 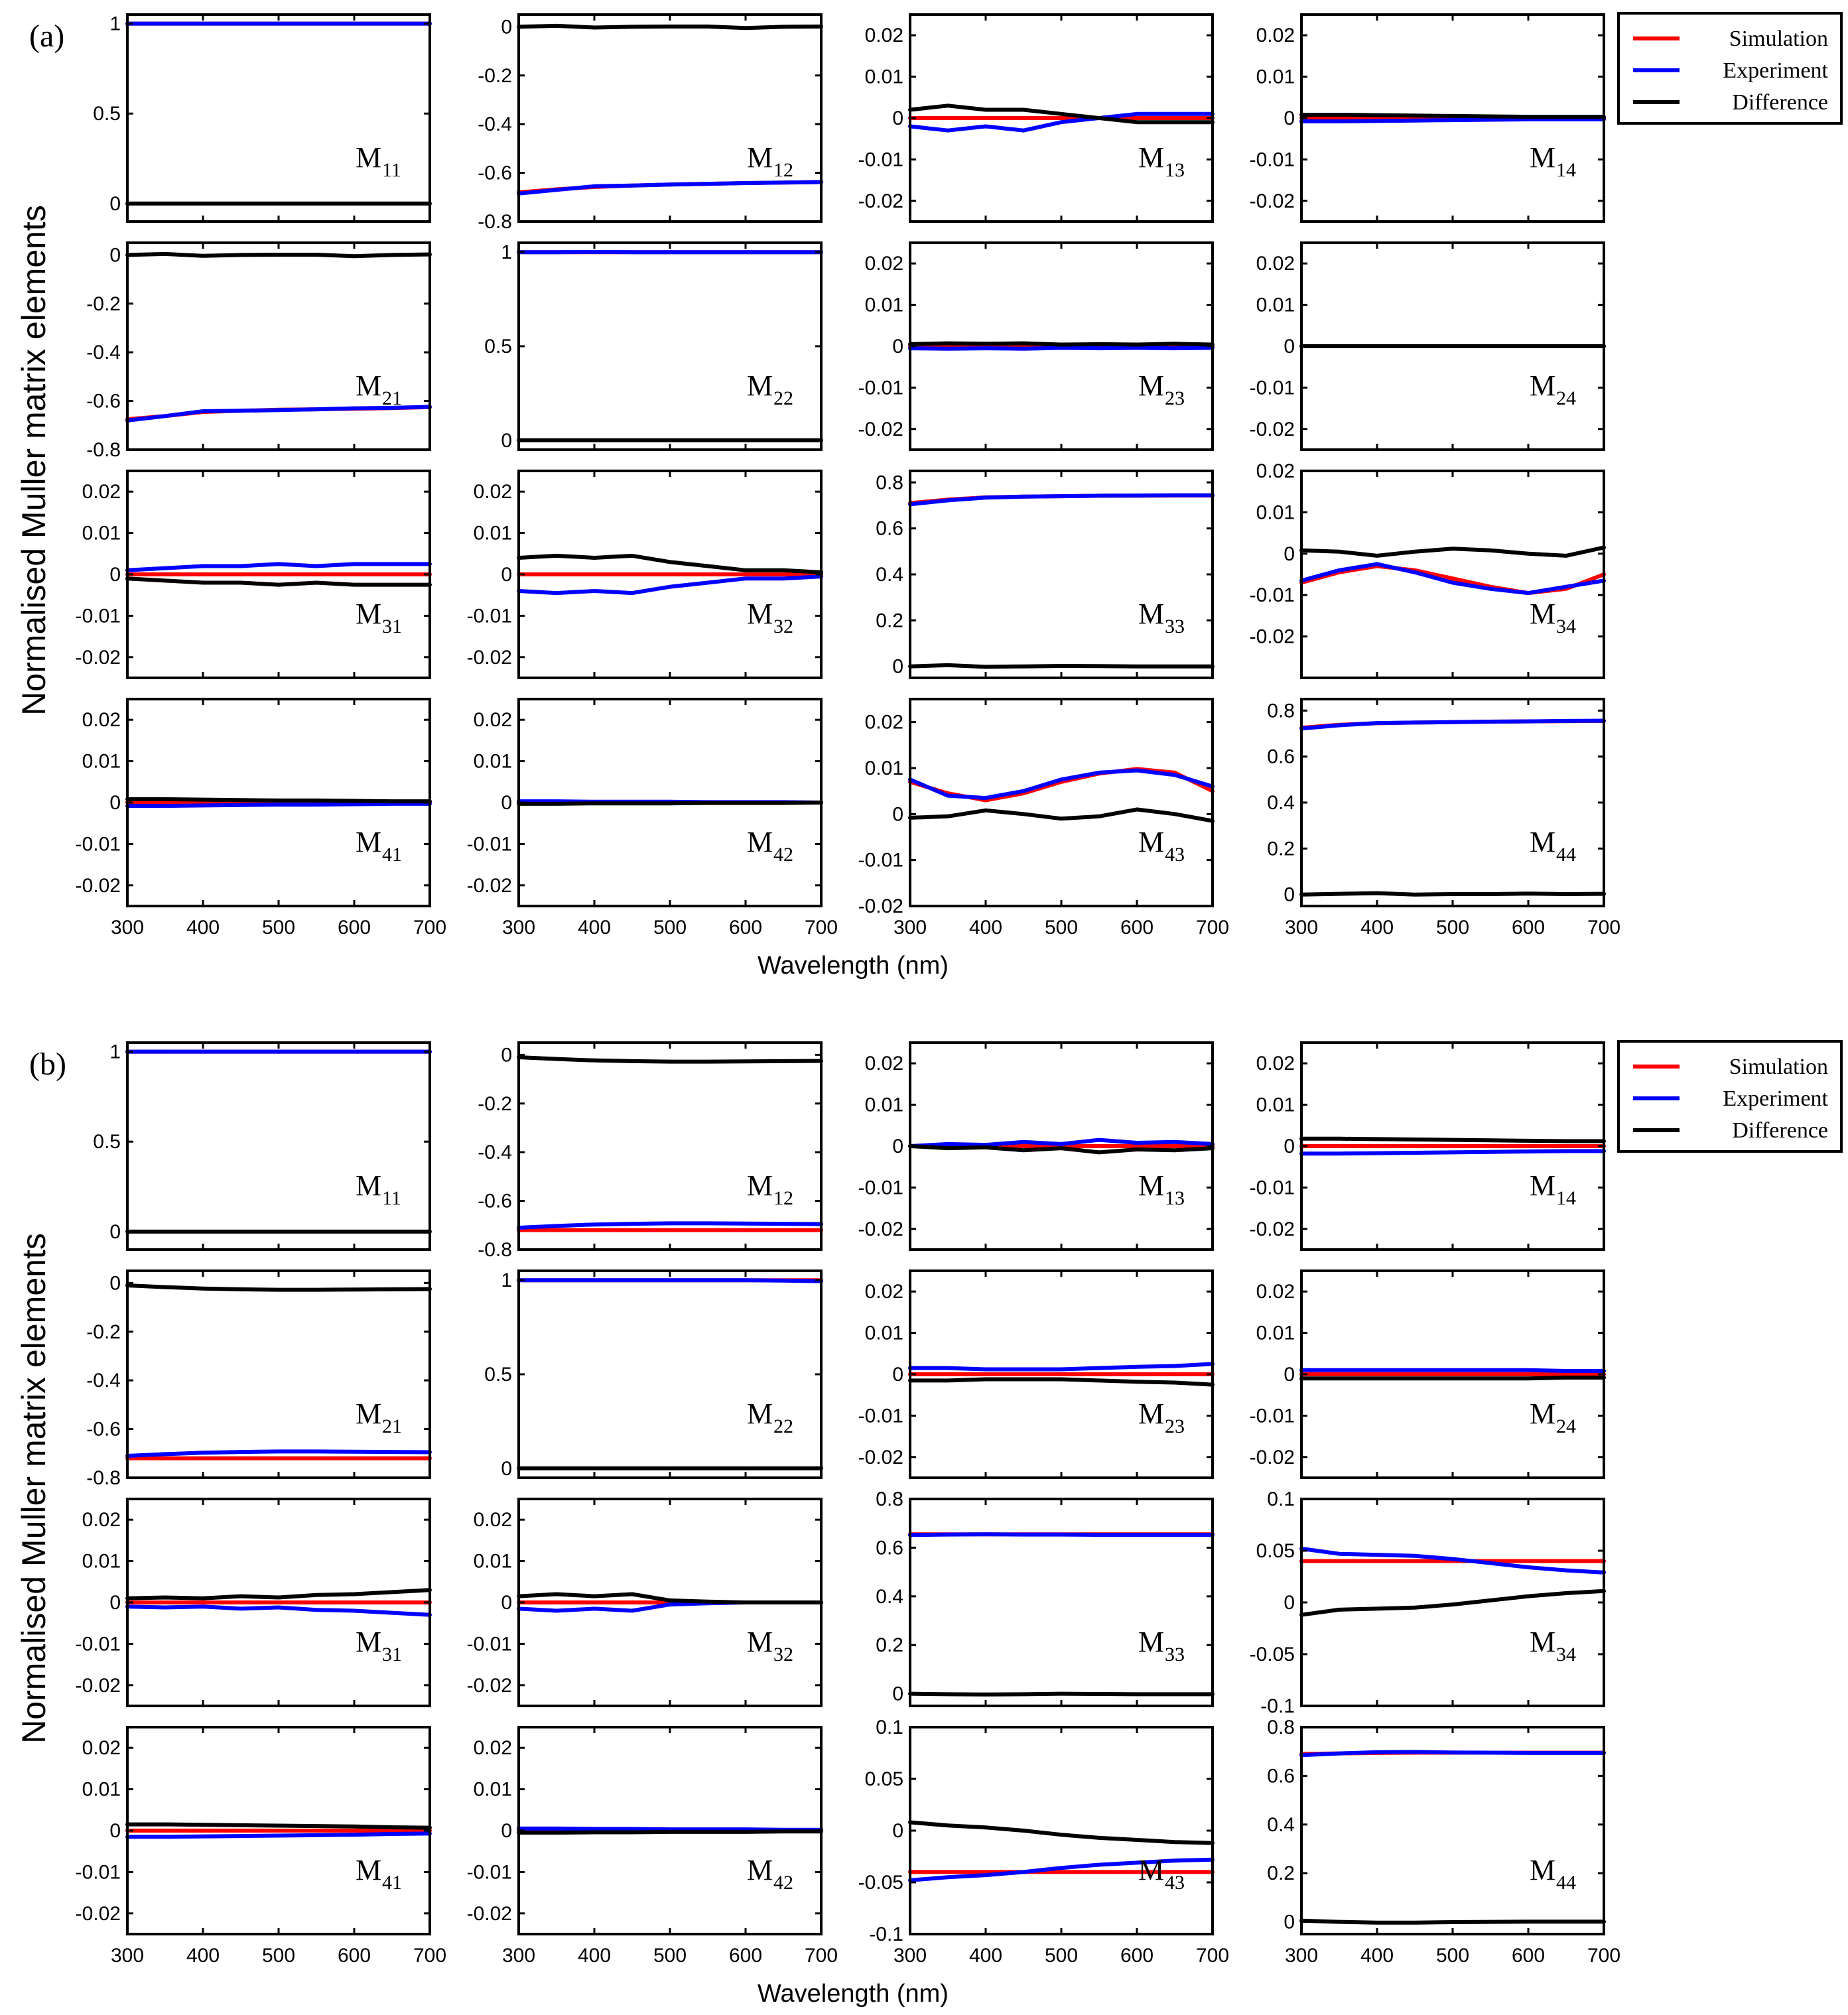 I want to click on series-difference-m12, so click(x=670, y=27).